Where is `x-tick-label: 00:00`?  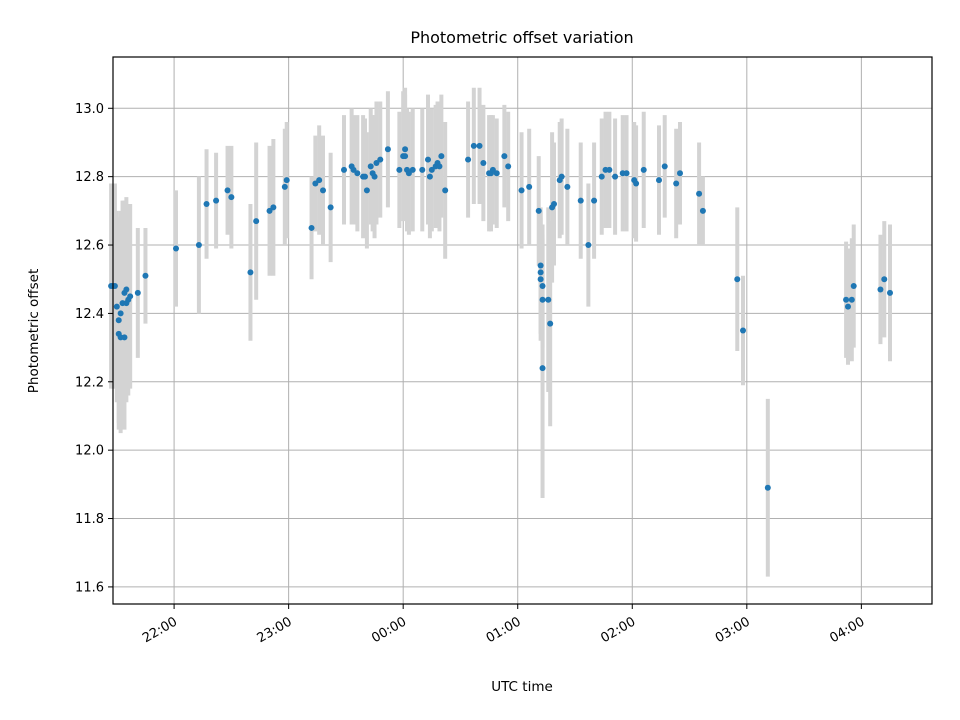 x-tick-label: 00:00 is located at coordinates (389, 630).